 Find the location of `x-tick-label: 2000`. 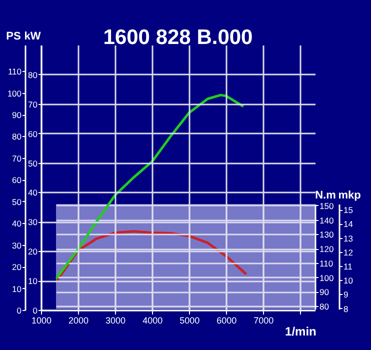

x-tick-label: 2000 is located at coordinates (78, 321).